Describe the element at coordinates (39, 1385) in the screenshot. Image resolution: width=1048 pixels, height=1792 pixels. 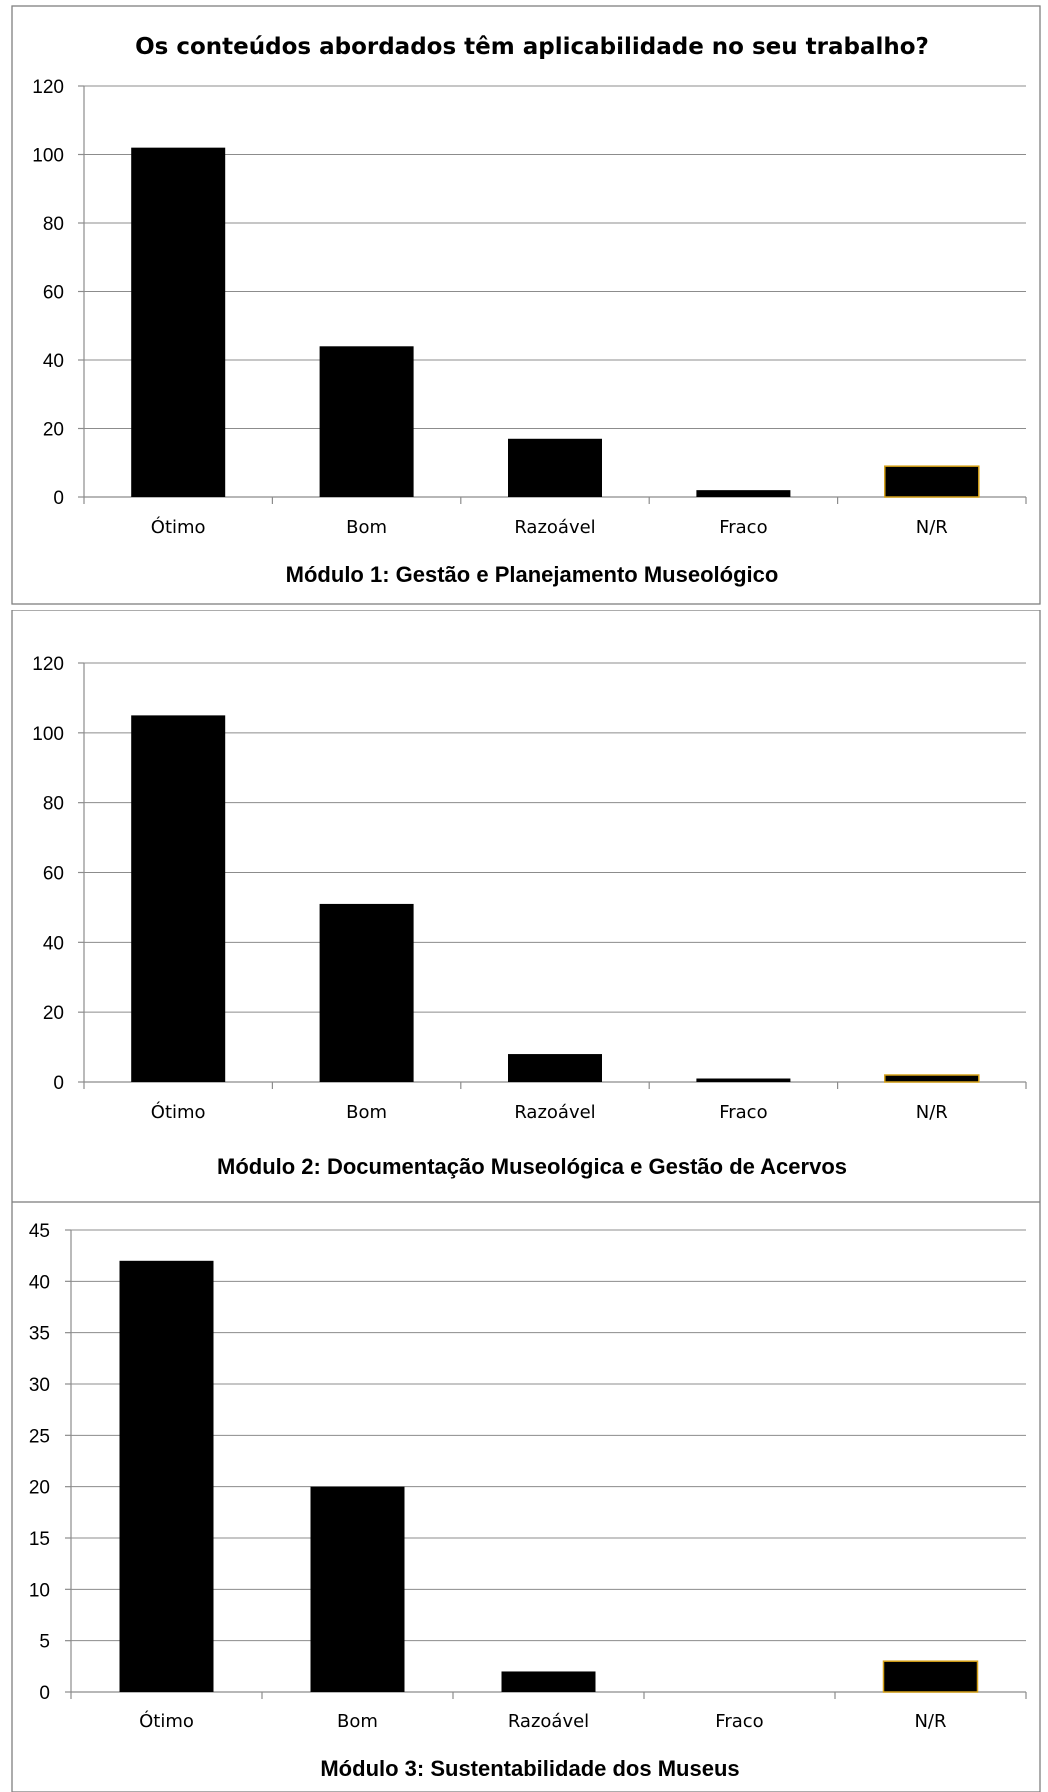
I see `y-tick-label: 30` at that location.